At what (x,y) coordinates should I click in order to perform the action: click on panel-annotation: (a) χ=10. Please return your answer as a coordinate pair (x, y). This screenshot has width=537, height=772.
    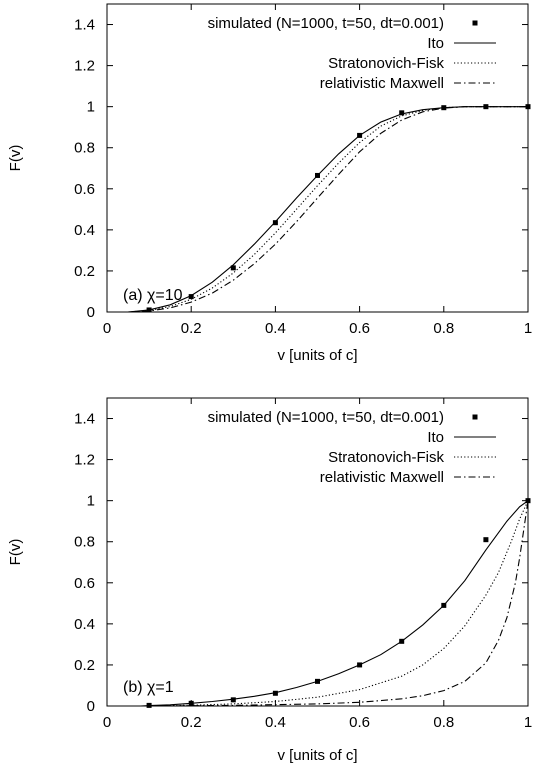
    Looking at the image, I should click on (153, 295).